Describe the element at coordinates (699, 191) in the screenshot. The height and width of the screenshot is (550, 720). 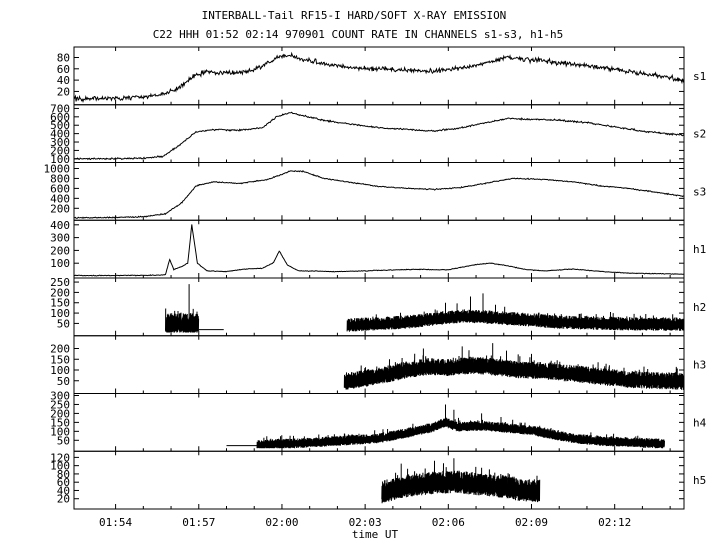
I see `channel-label-s3: s3` at that location.